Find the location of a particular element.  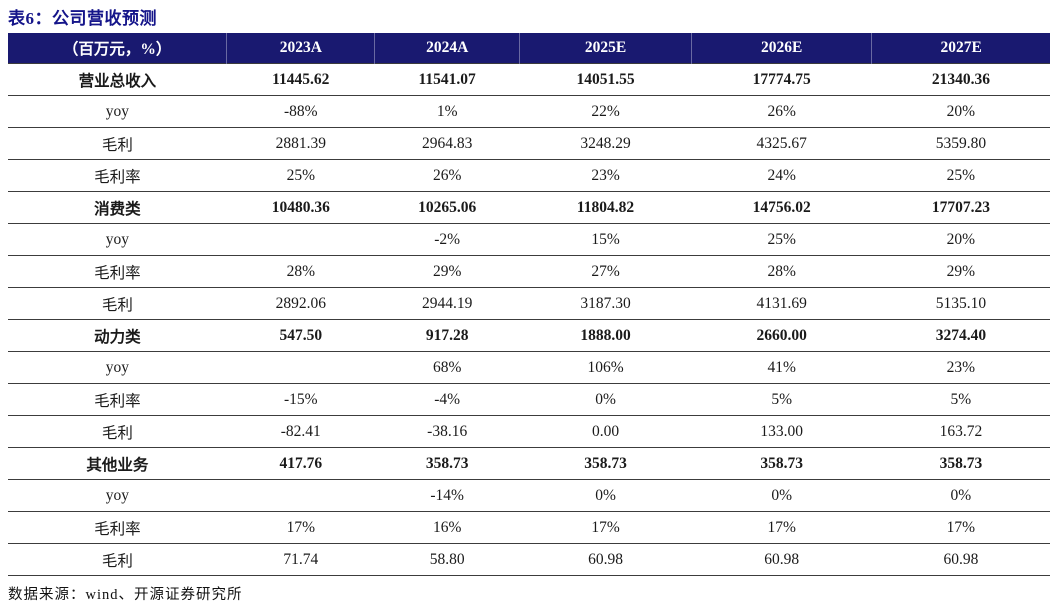

value-cell: 0.00 is located at coordinates (605, 431).